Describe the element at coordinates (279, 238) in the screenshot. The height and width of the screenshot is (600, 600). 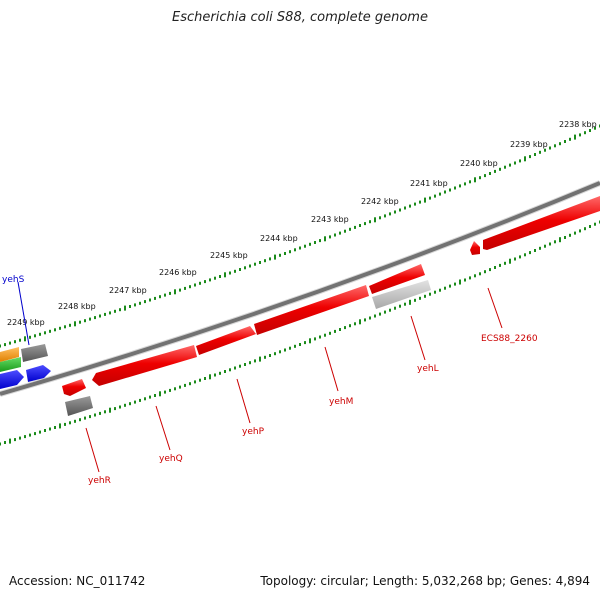
I see `scale-label: 2244 kbp` at that location.